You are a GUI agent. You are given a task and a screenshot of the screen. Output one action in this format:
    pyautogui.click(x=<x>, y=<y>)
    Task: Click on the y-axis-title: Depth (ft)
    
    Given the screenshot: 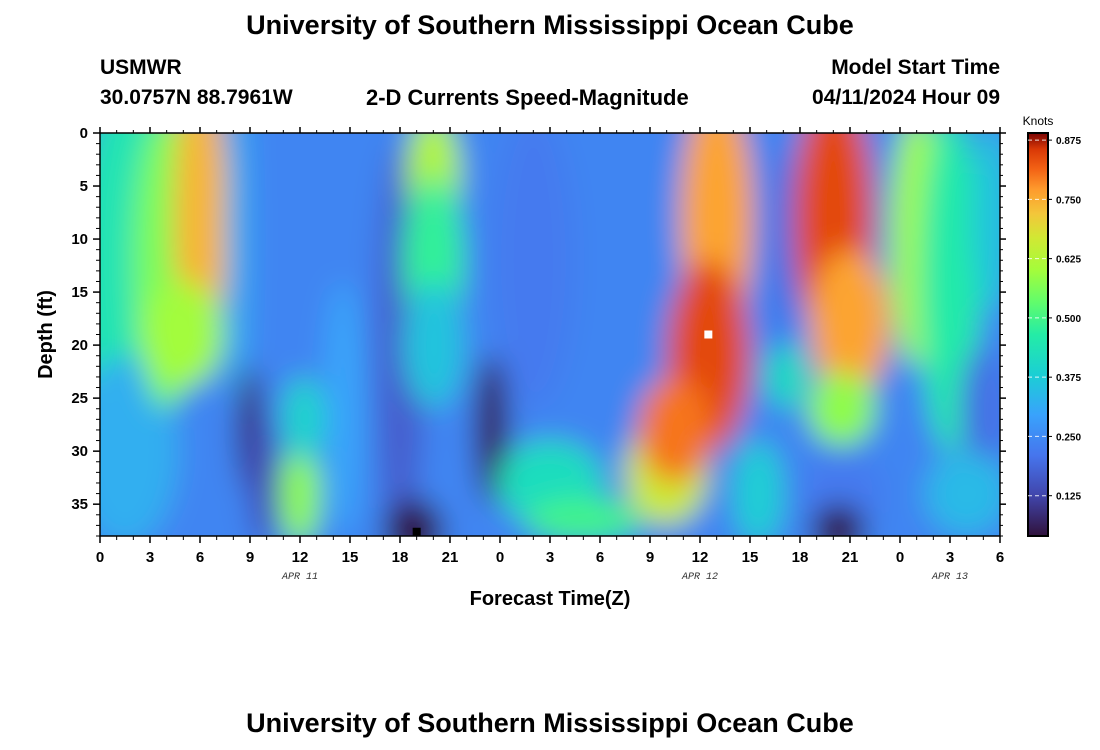 What is the action you would take?
    pyautogui.click(x=46, y=334)
    